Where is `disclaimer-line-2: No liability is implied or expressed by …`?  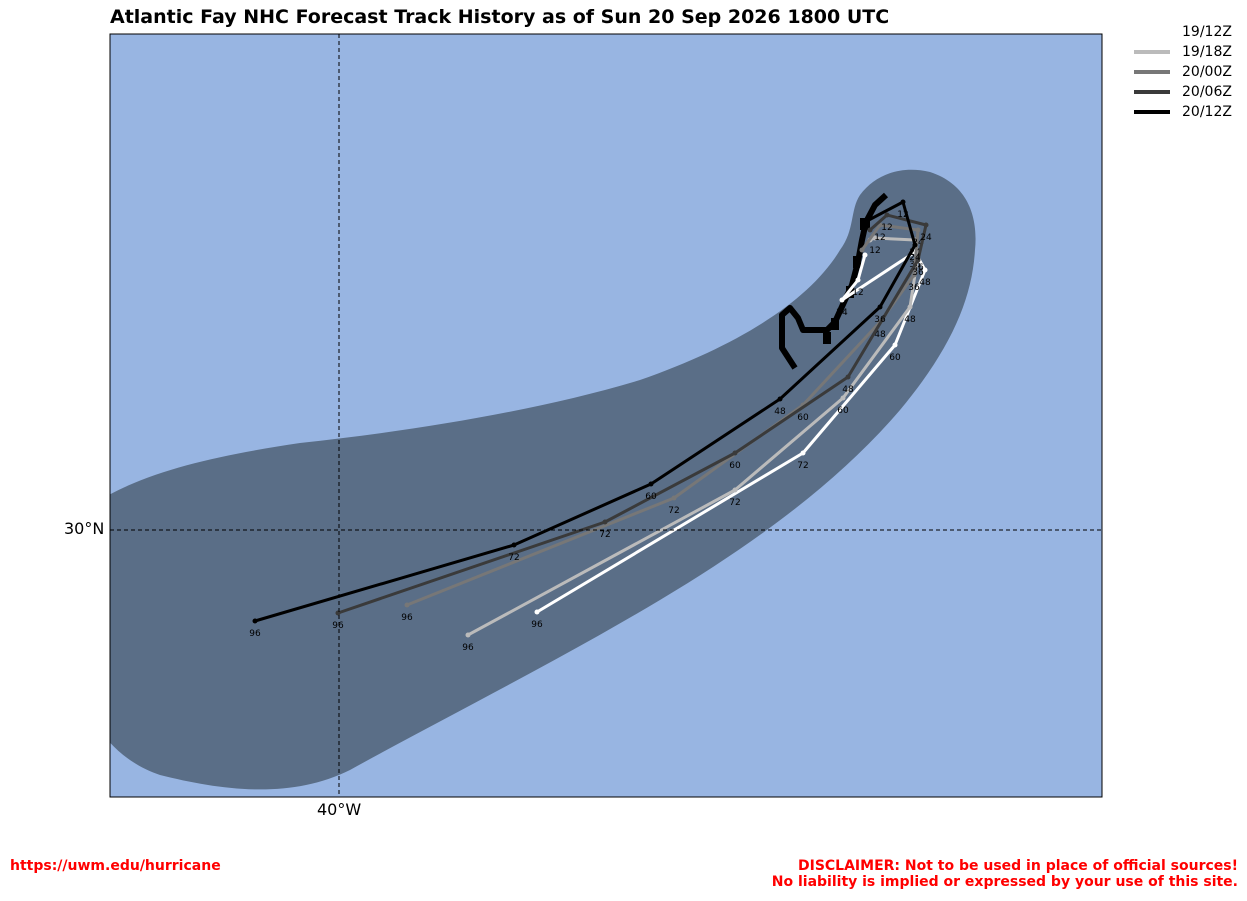 disclaimer-line-2: No liability is implied or expressed by … is located at coordinates (1004, 882).